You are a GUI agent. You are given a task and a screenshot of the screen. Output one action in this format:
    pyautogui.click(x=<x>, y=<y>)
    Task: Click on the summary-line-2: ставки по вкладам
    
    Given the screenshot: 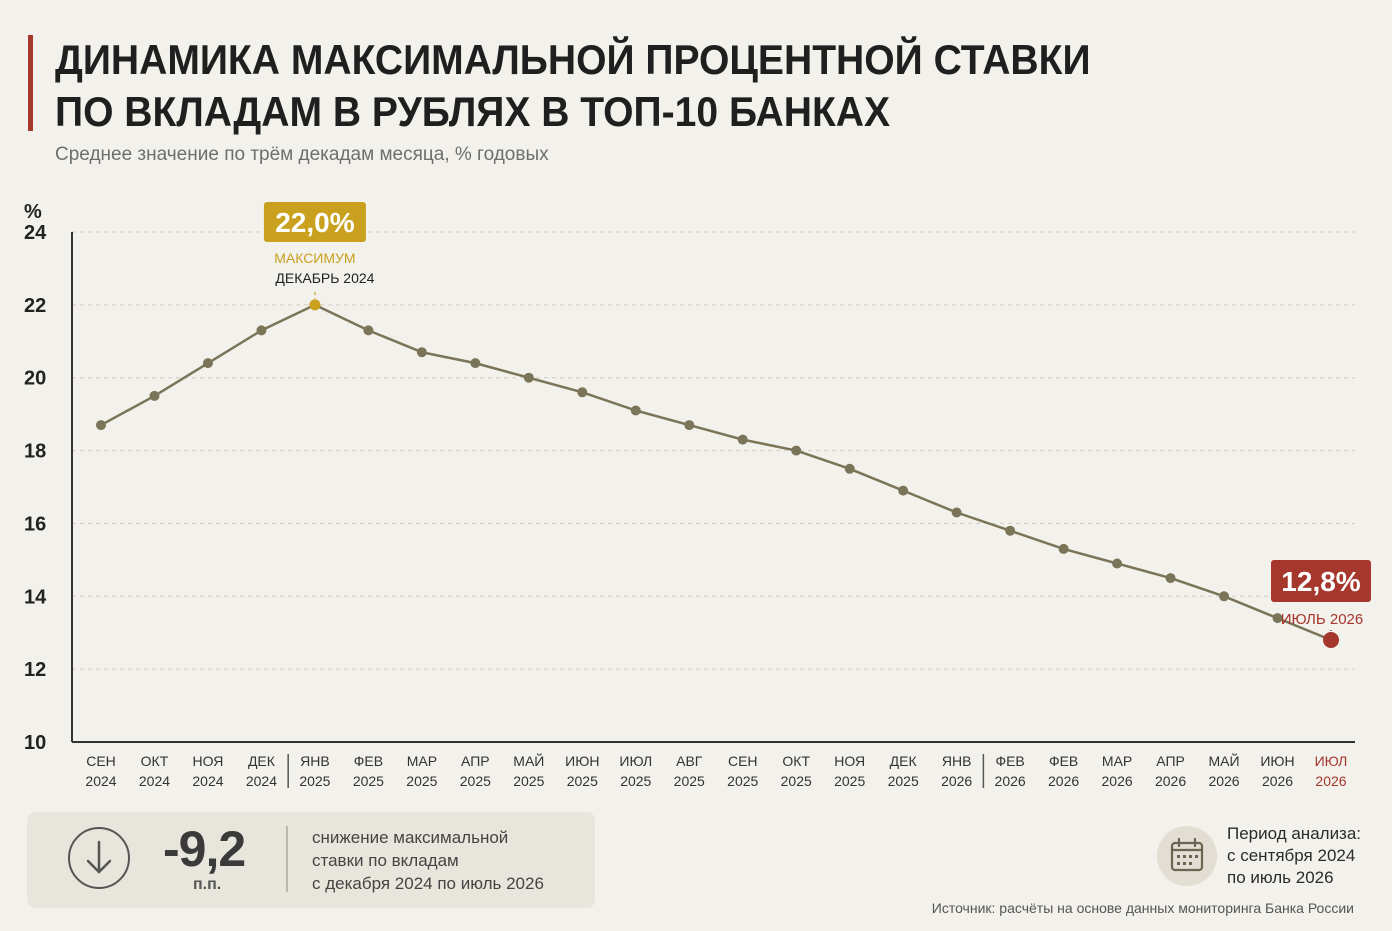 What is the action you would take?
    pyautogui.click(x=385, y=860)
    